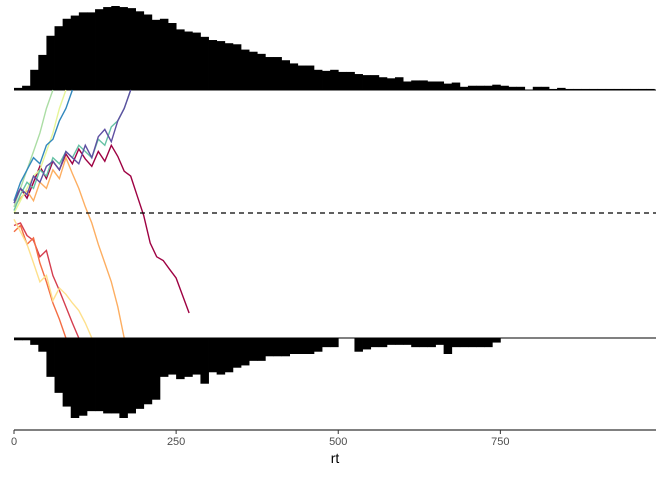  Describe the element at coordinates (257, 378) in the screenshot. I see `lower-histogram` at that location.